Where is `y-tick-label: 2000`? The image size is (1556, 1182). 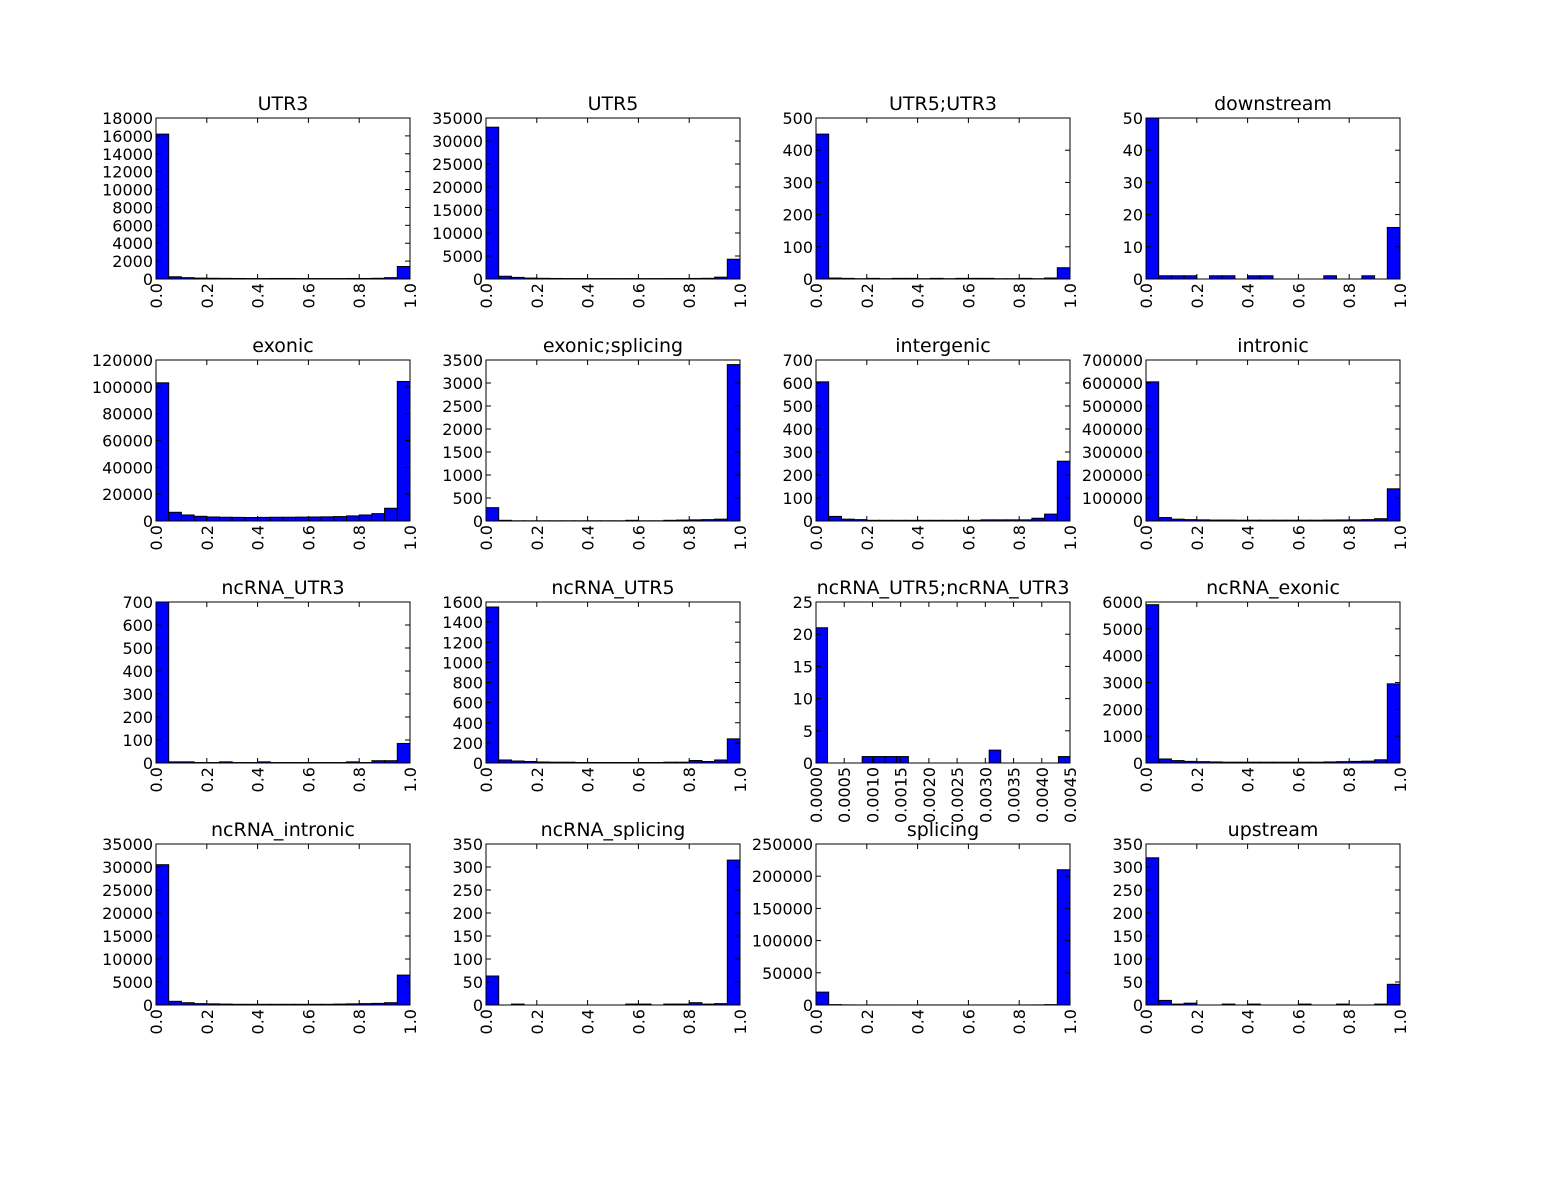 y-tick-label: 2000 is located at coordinates (132, 261).